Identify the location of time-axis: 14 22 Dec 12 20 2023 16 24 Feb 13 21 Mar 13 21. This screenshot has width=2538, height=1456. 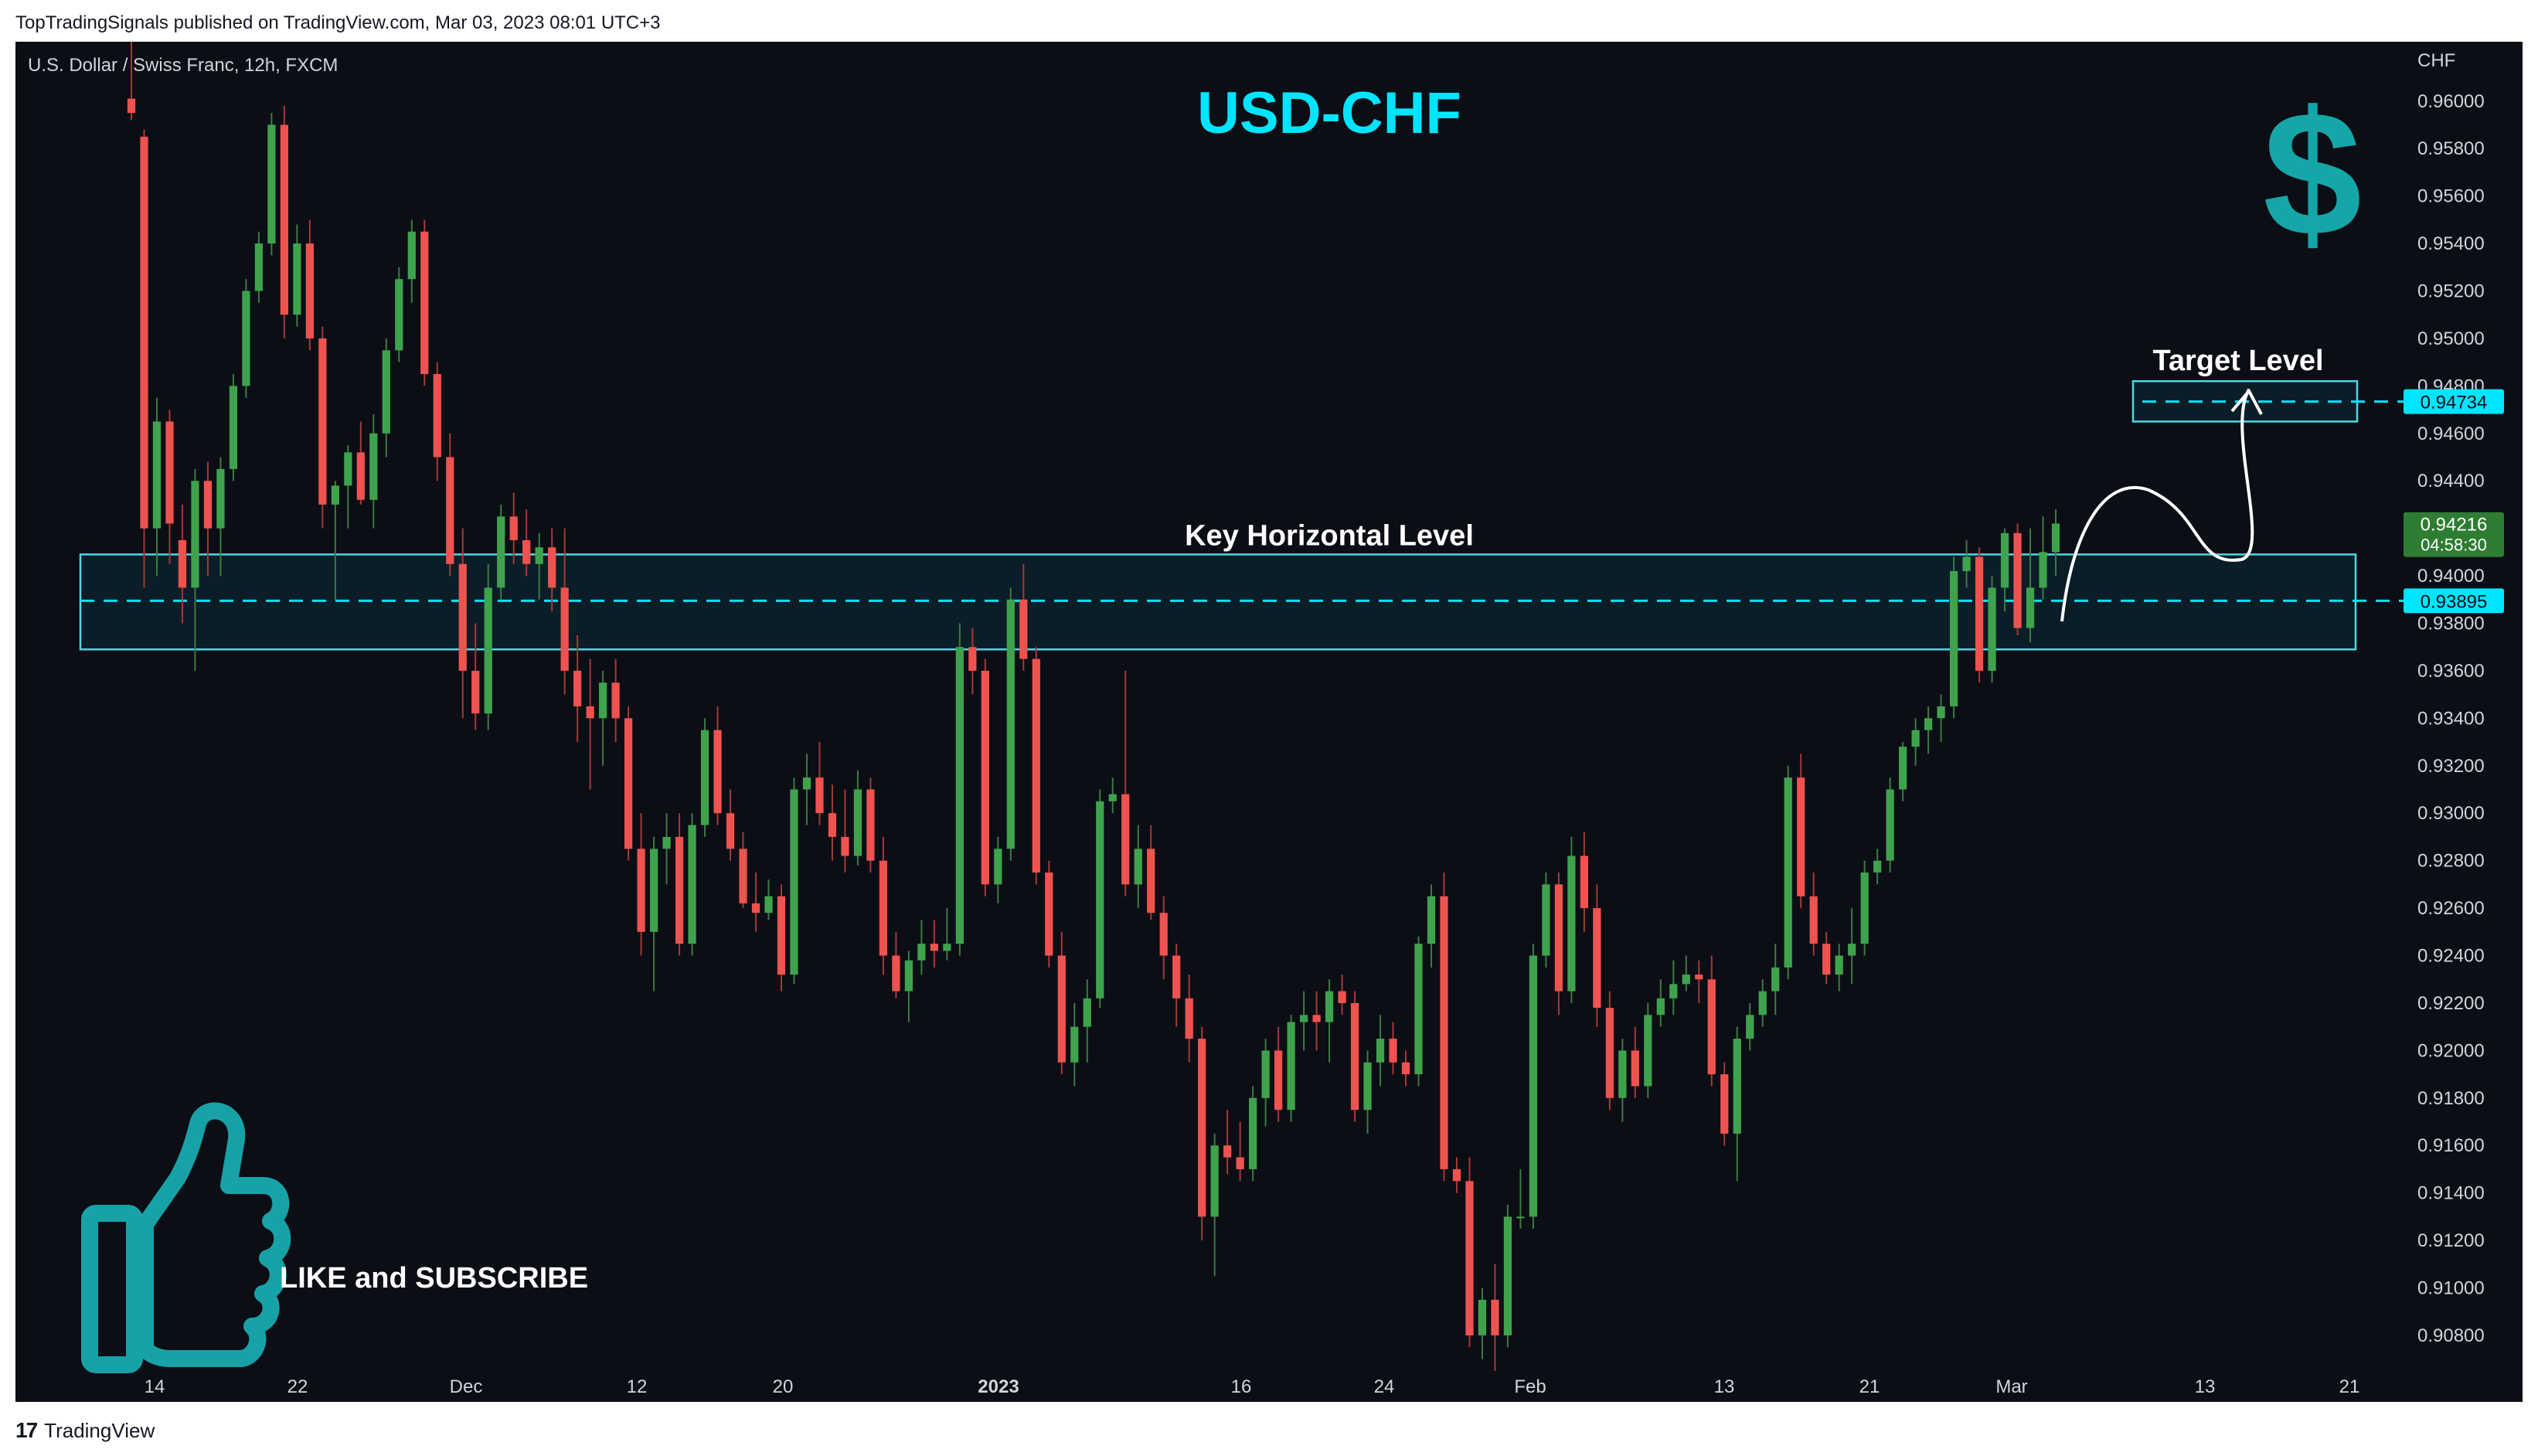
(1253, 1387).